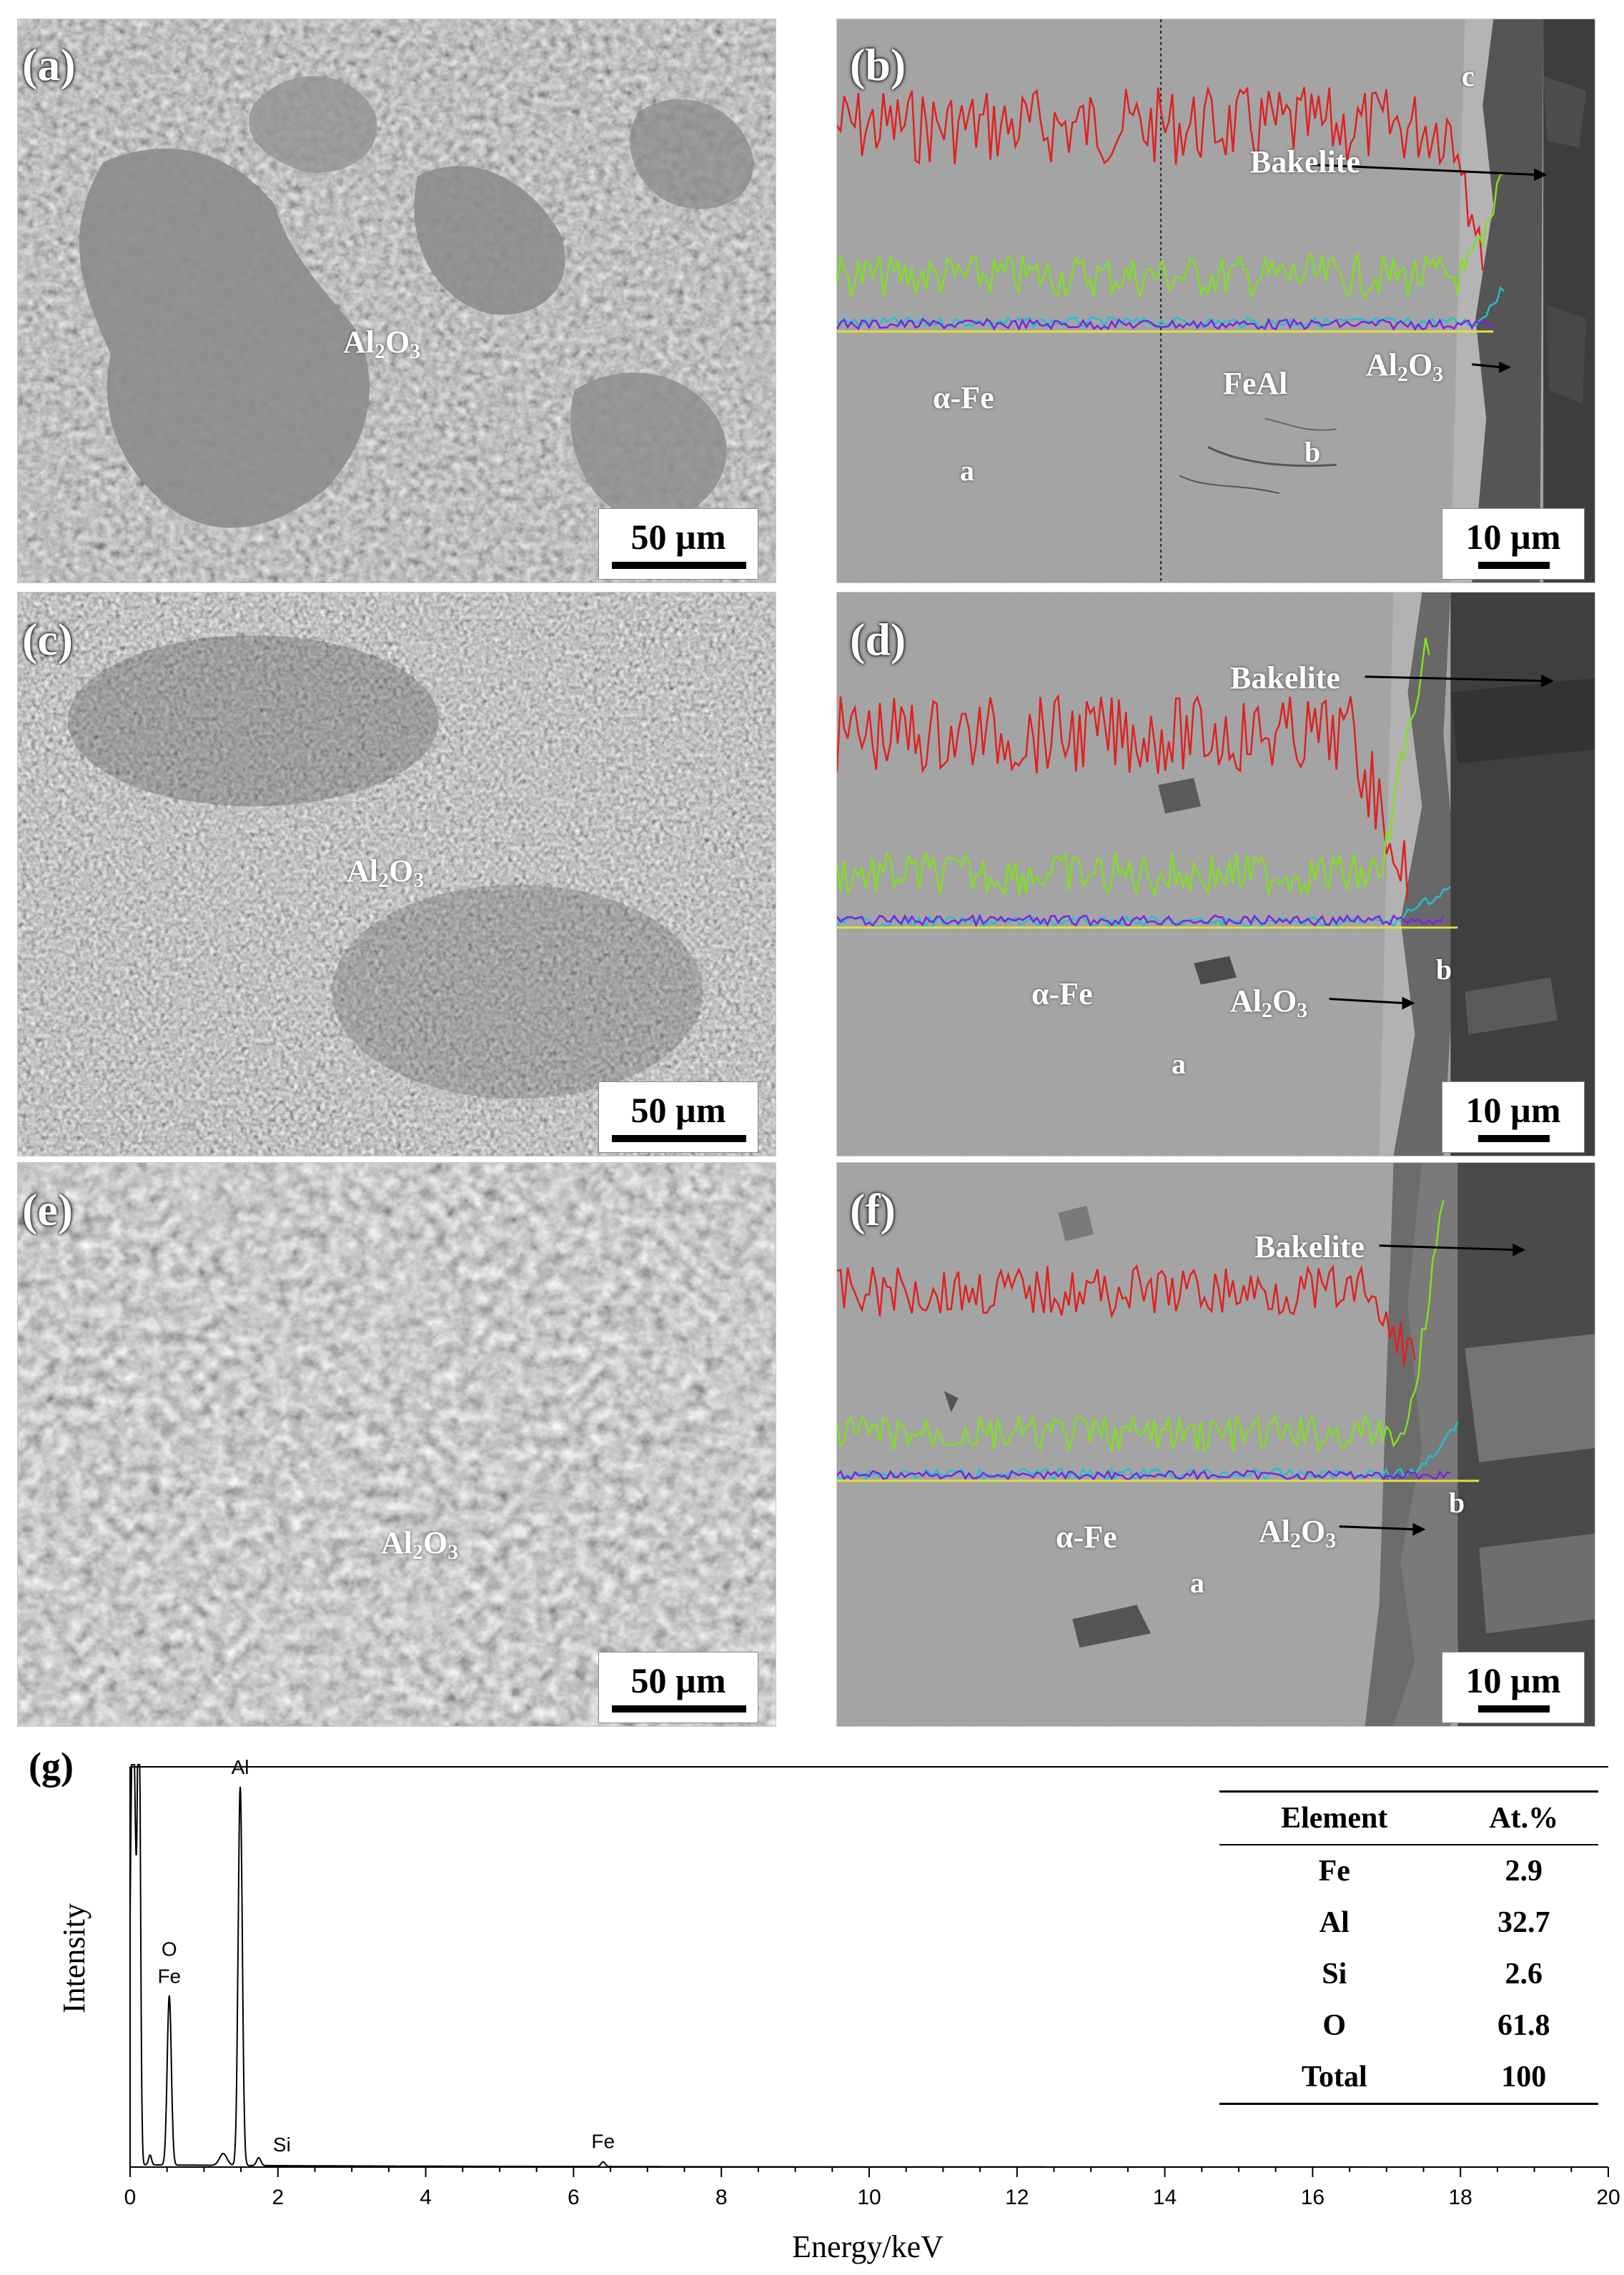 The width and height of the screenshot is (1624, 2275). Describe the element at coordinates (1524, 1818) in the screenshot. I see `table-header-atpct: At.%` at that location.